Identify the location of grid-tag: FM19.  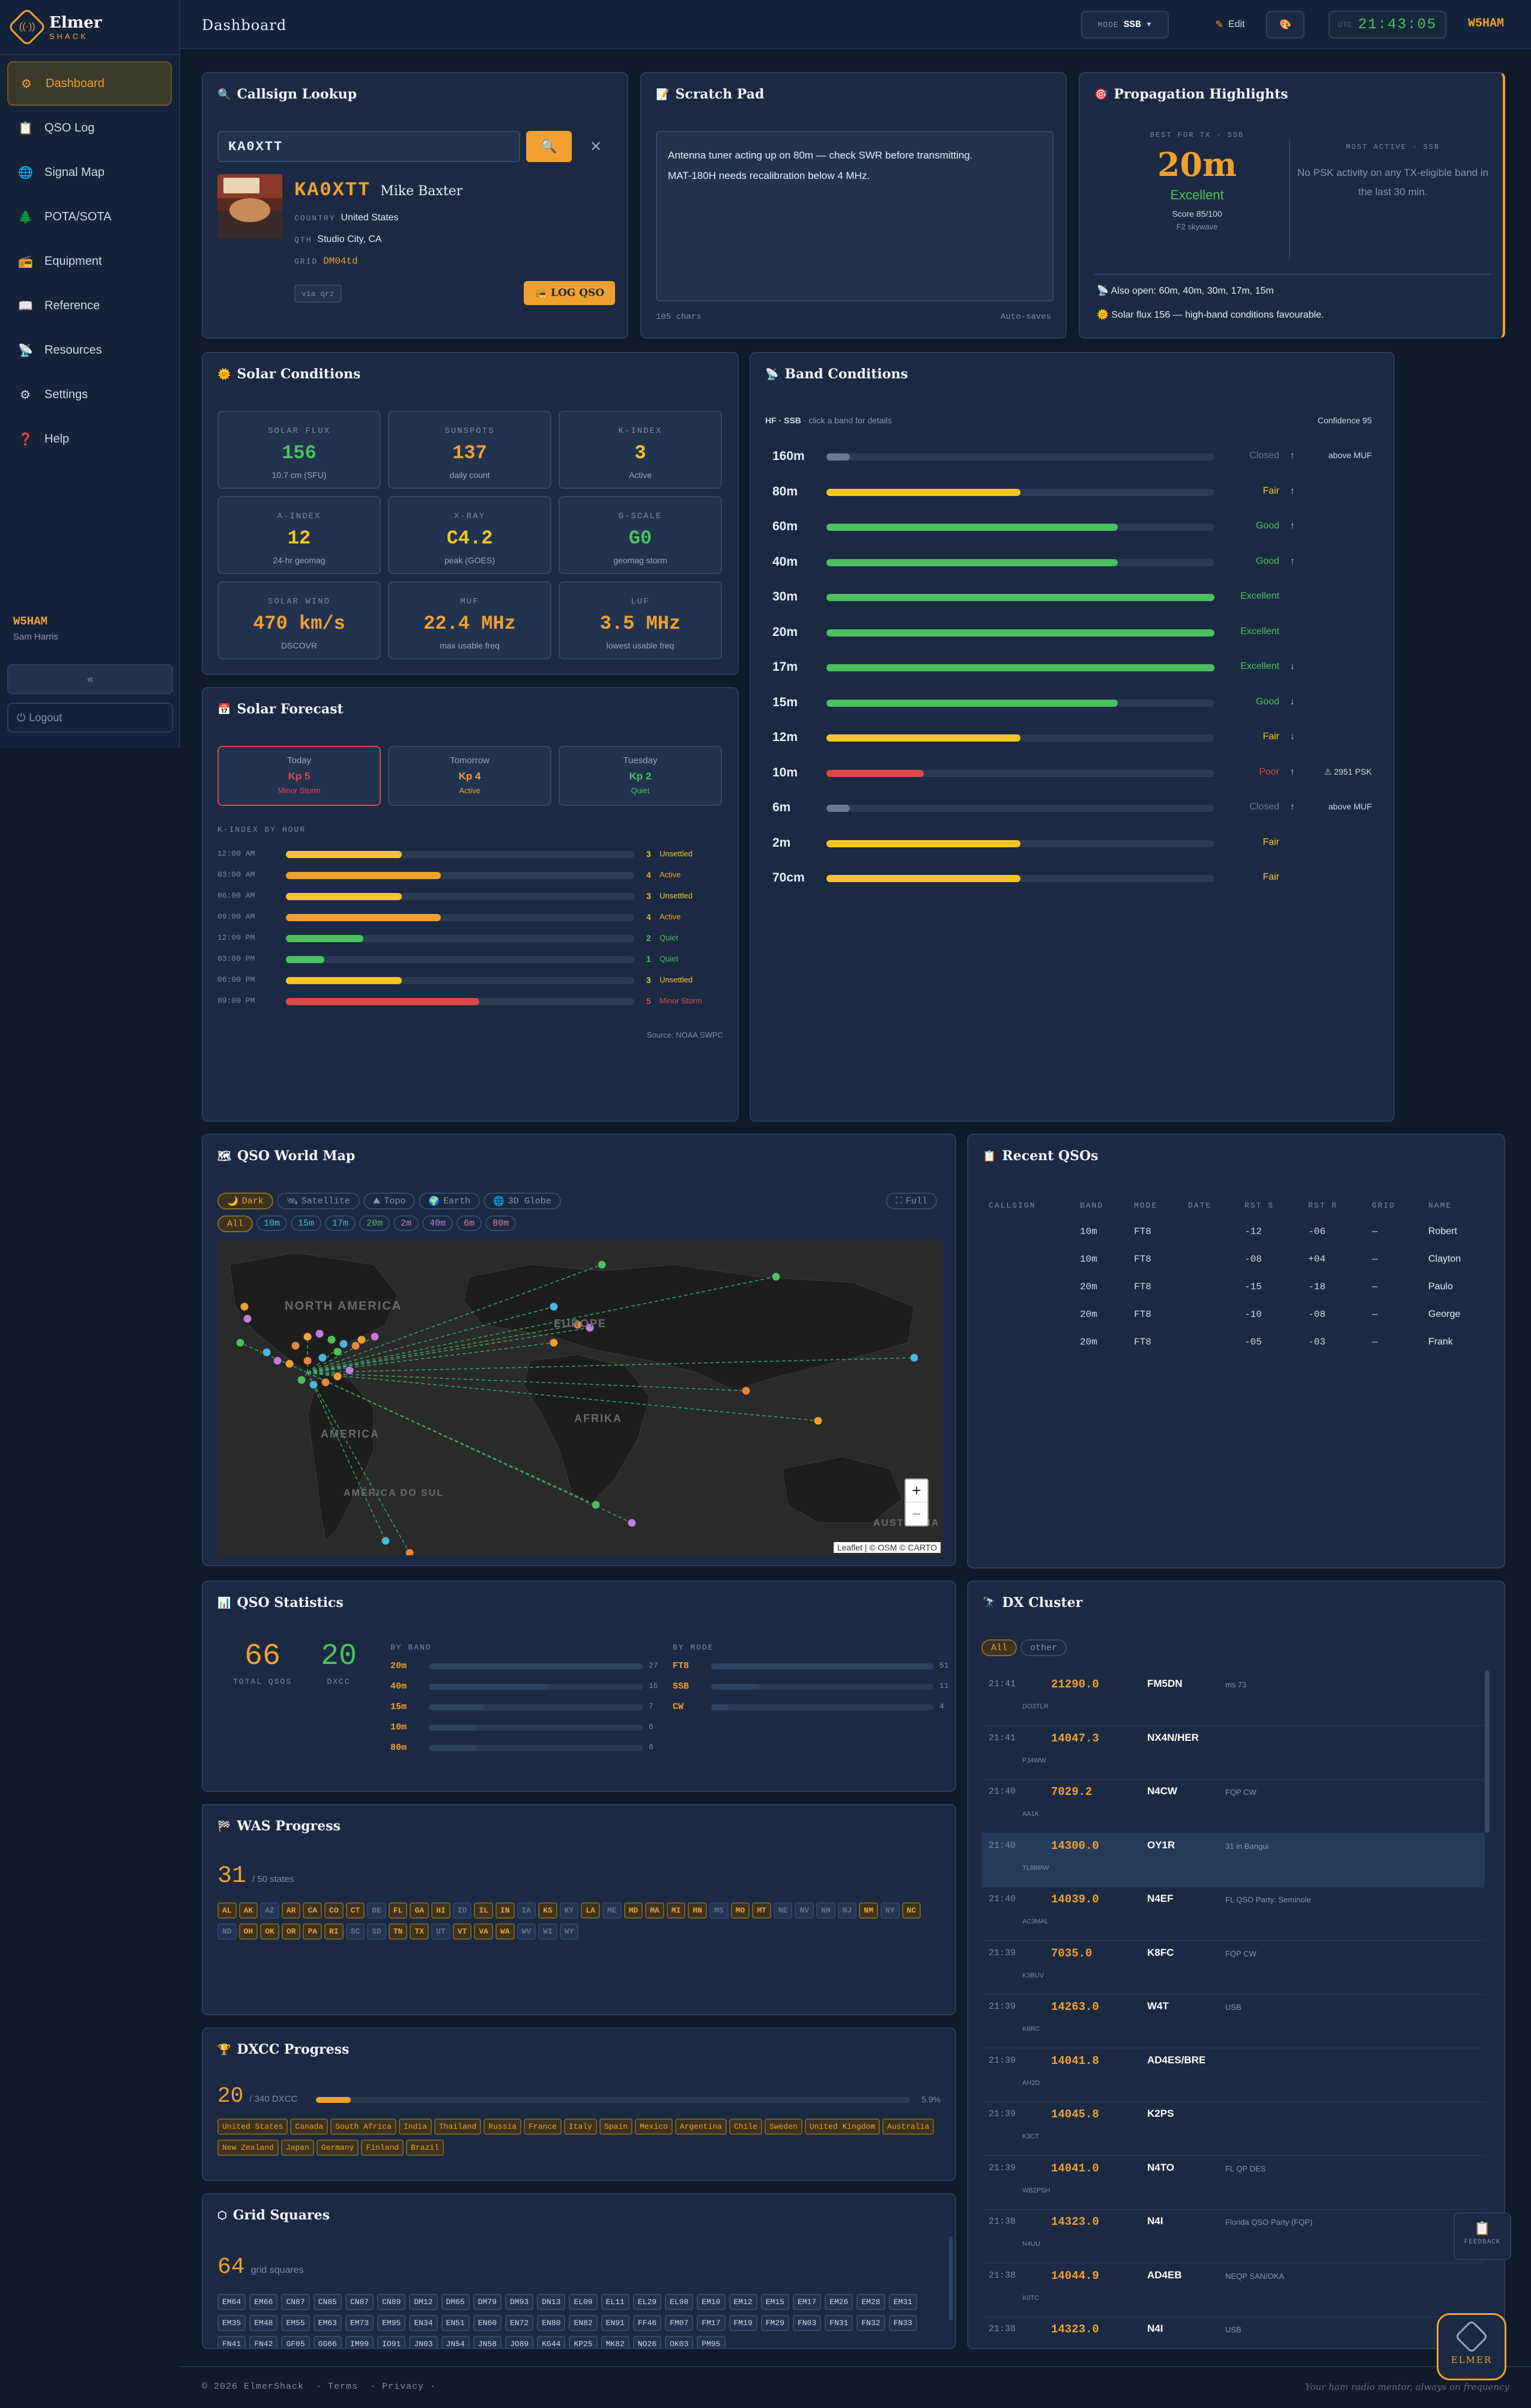
(743, 2323).